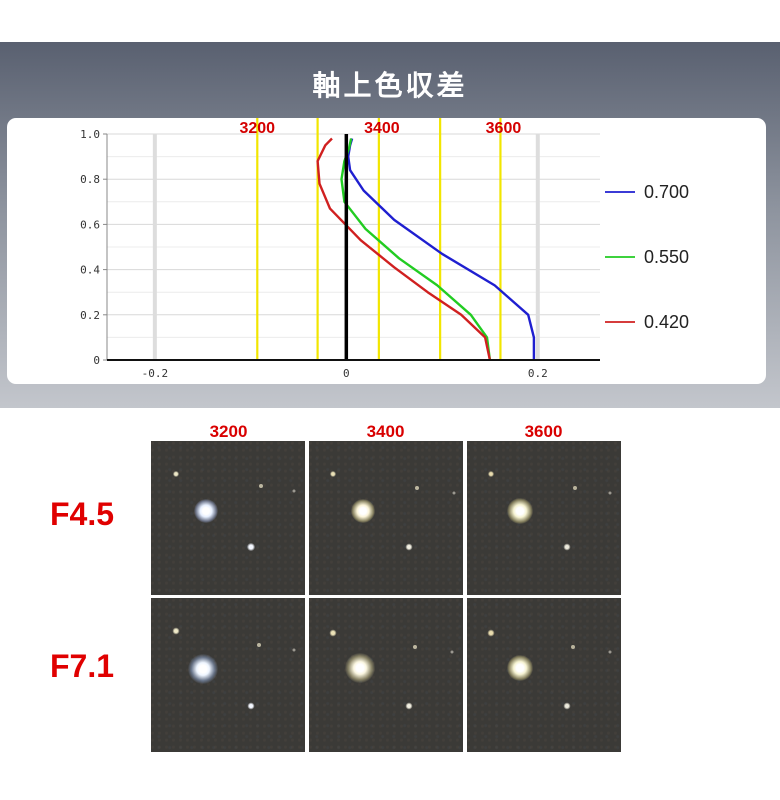 The image size is (780, 800). Describe the element at coordinates (504, 128) in the screenshot. I see `reference-label: 3600` at that location.